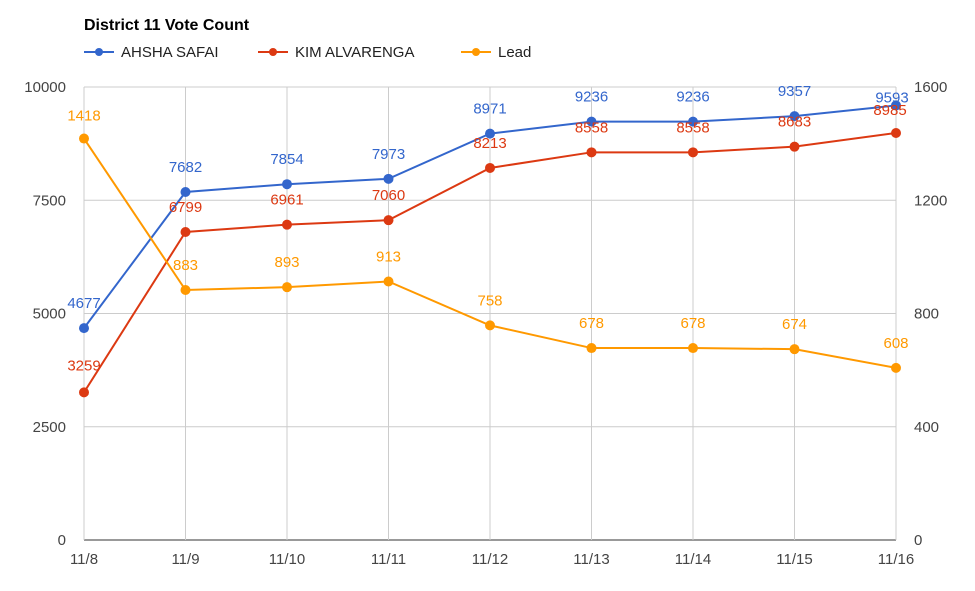  I want to click on right-tick-label: 1200, so click(930, 200).